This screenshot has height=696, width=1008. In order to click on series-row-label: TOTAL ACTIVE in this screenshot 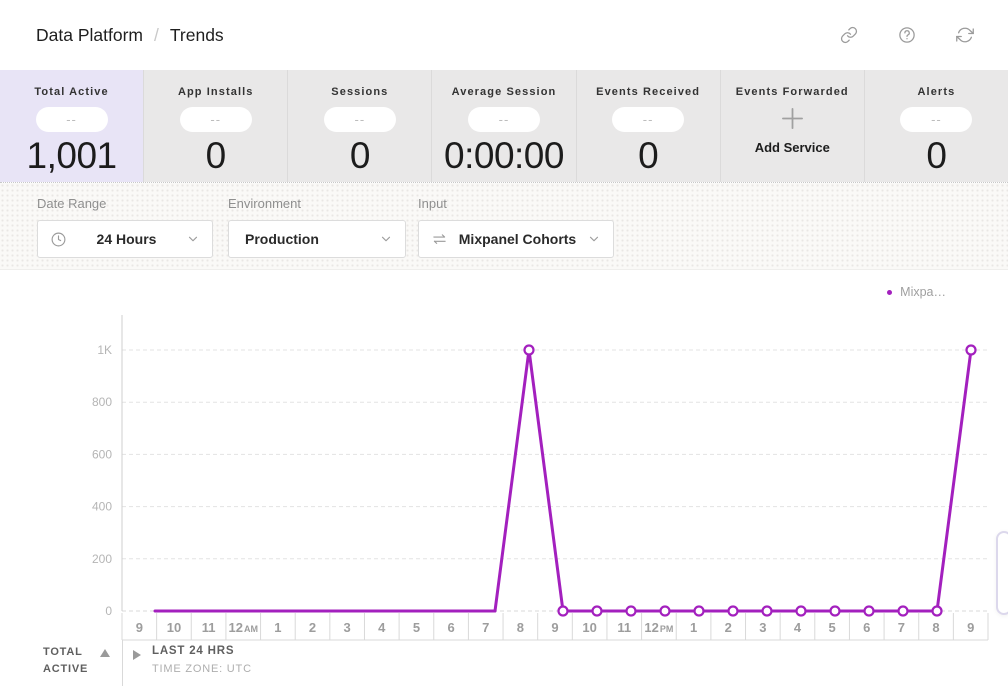, I will do `click(65, 661)`.